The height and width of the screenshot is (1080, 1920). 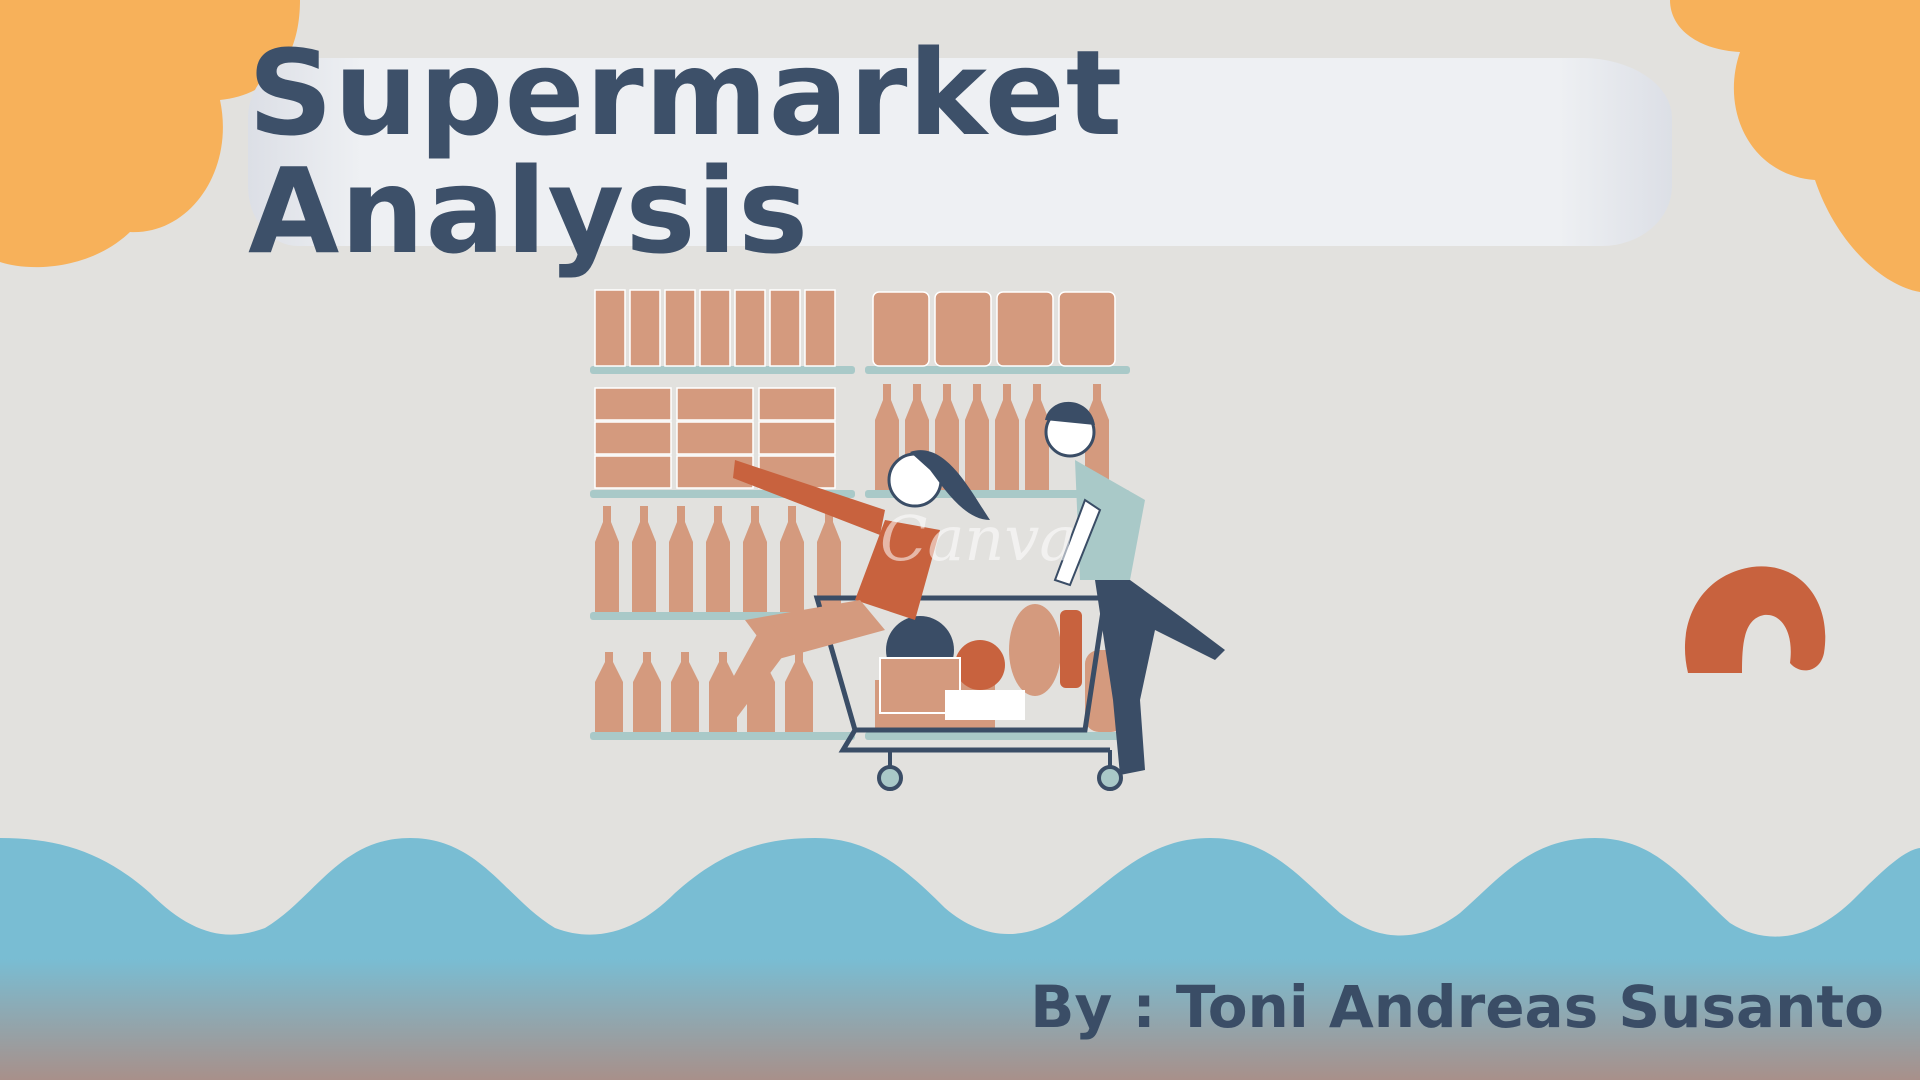 I want to click on canva-watermark: Canva, so click(x=978, y=538).